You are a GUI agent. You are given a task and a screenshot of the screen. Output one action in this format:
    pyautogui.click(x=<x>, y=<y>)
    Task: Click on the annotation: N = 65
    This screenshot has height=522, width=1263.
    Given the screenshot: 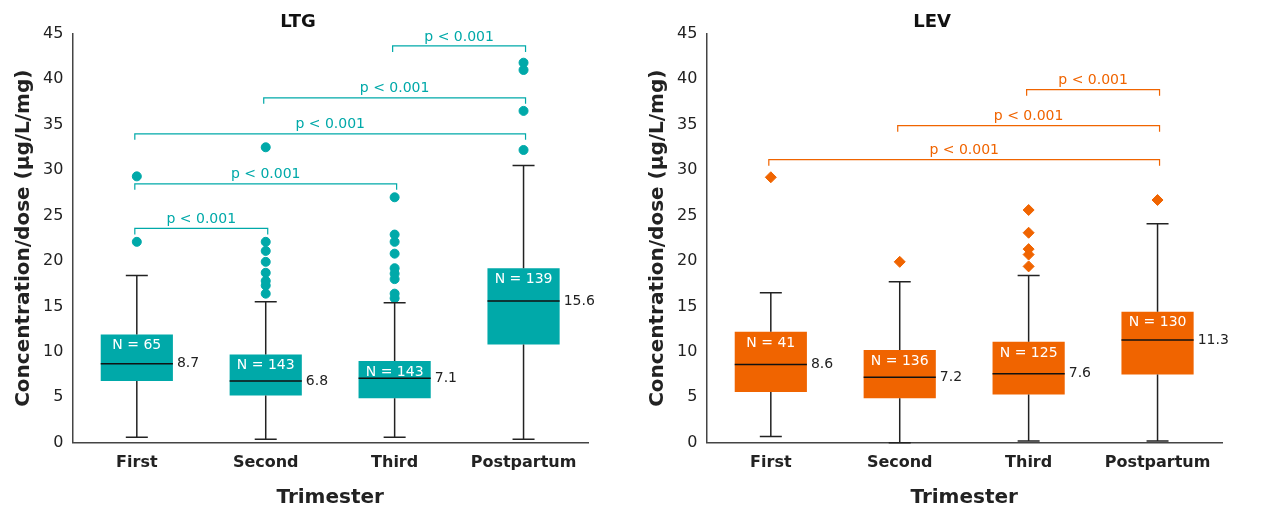 What is the action you would take?
    pyautogui.click(x=137, y=344)
    